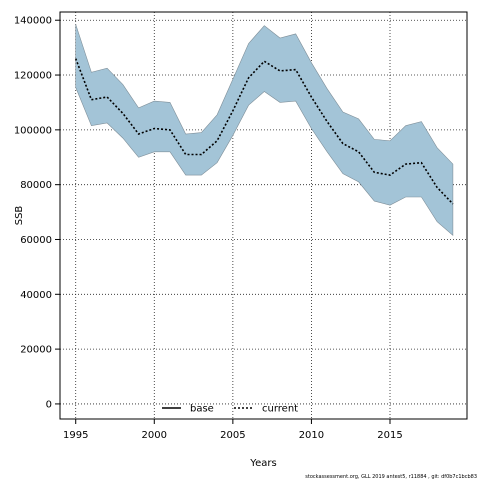 This screenshot has width=480, height=480. Describe the element at coordinates (36, 350) in the screenshot. I see `y-tick-label: 20000` at that location.